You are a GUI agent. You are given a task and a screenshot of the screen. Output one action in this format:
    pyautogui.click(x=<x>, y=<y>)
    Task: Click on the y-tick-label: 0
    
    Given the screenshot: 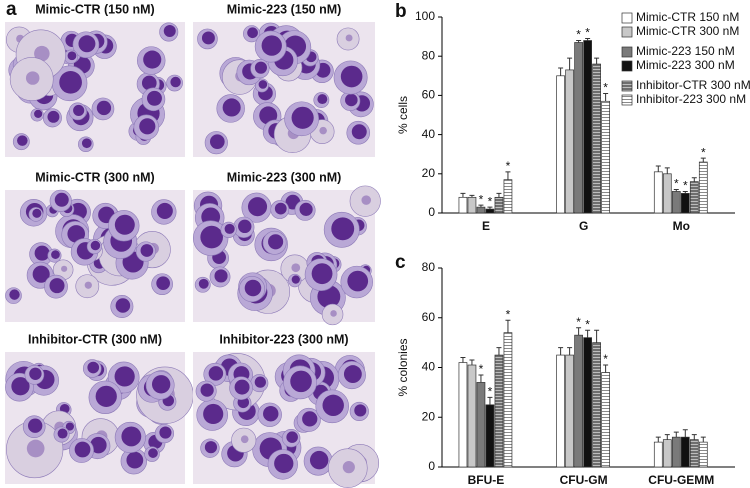 What is the action you would take?
    pyautogui.click(x=431, y=212)
    